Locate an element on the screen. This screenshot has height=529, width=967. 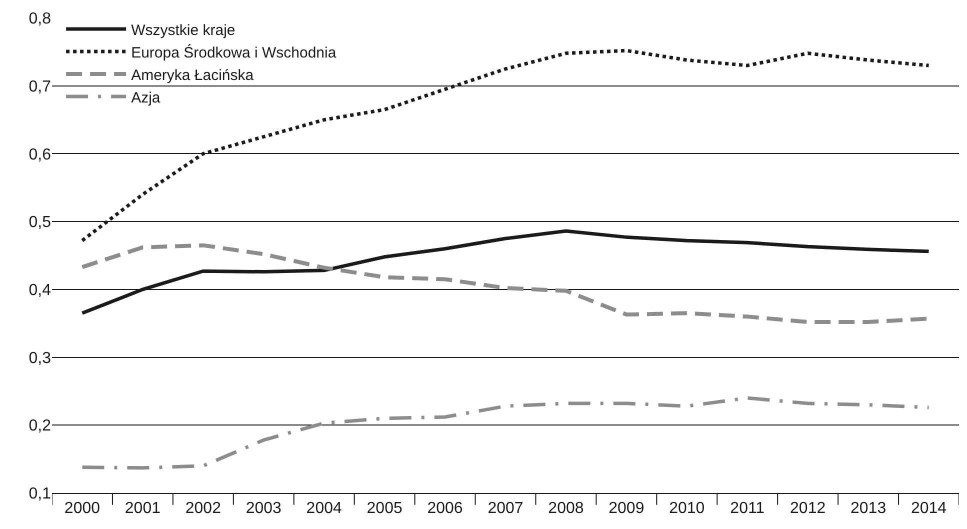
x-tick-label: 2006 is located at coordinates (445, 509).